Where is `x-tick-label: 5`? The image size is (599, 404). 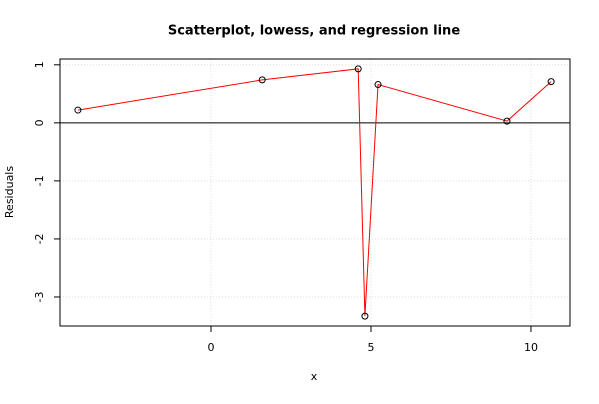 x-tick-label: 5 is located at coordinates (370, 347).